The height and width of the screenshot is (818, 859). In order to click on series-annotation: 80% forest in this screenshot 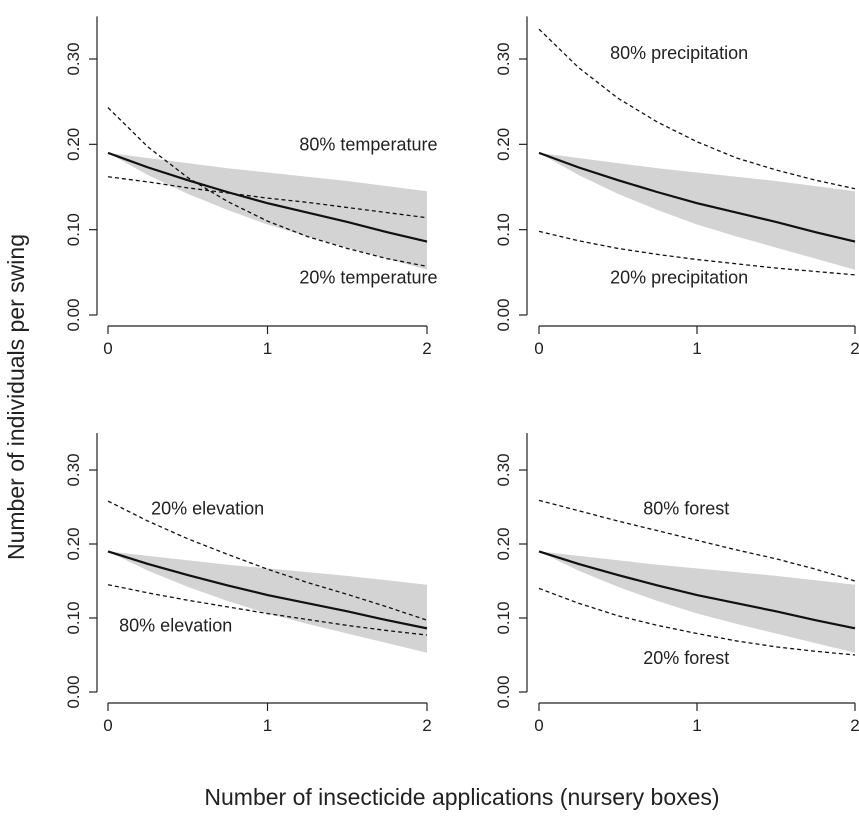, I will do `click(686, 508)`.